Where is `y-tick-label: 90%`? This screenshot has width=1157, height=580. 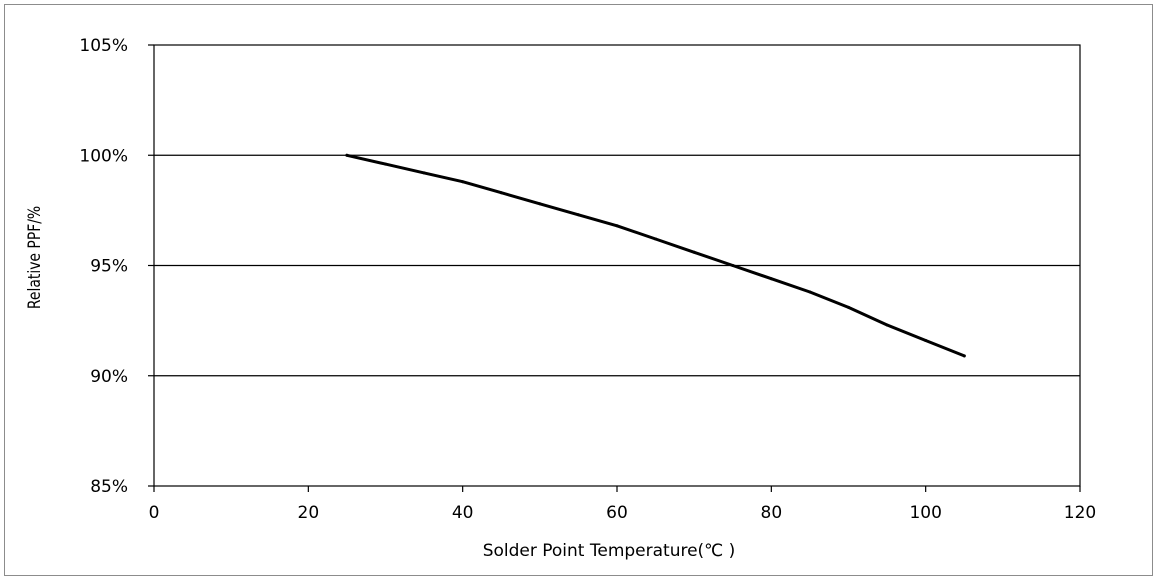 y-tick-label: 90% is located at coordinates (109, 377).